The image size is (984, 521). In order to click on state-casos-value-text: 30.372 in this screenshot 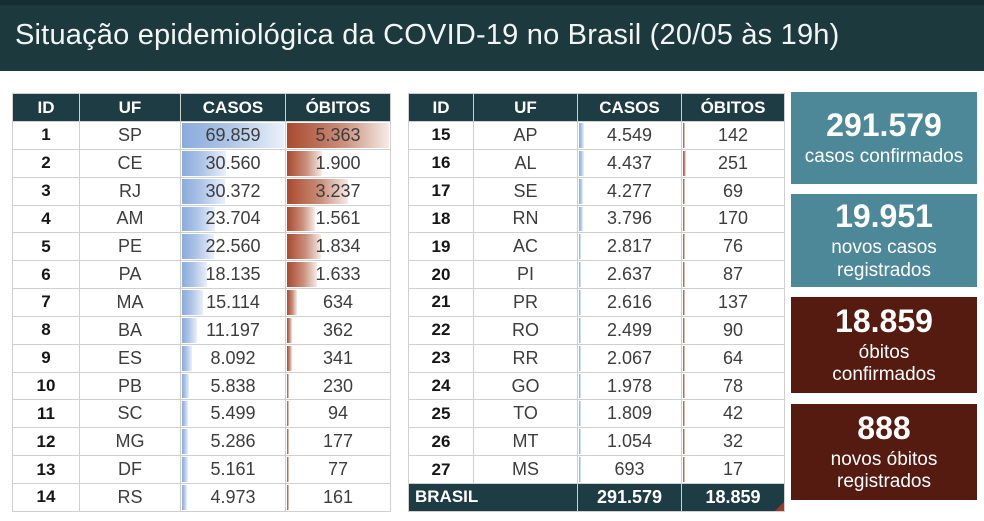, I will do `click(233, 190)`.